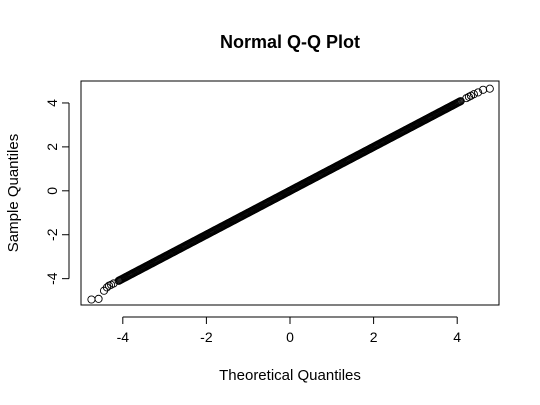 The image size is (540, 405). What do you see at coordinates (52, 147) in the screenshot?
I see `y-tick-label: 2` at bounding box center [52, 147].